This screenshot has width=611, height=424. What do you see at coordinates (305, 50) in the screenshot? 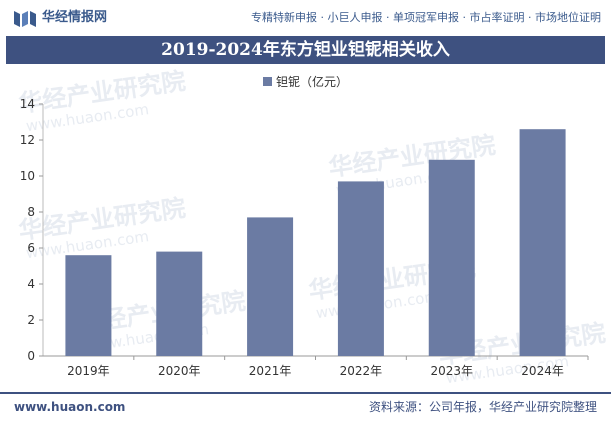
I see `chart-title: 2019-2024年东方钽业钽铌相关收入` at bounding box center [305, 50].